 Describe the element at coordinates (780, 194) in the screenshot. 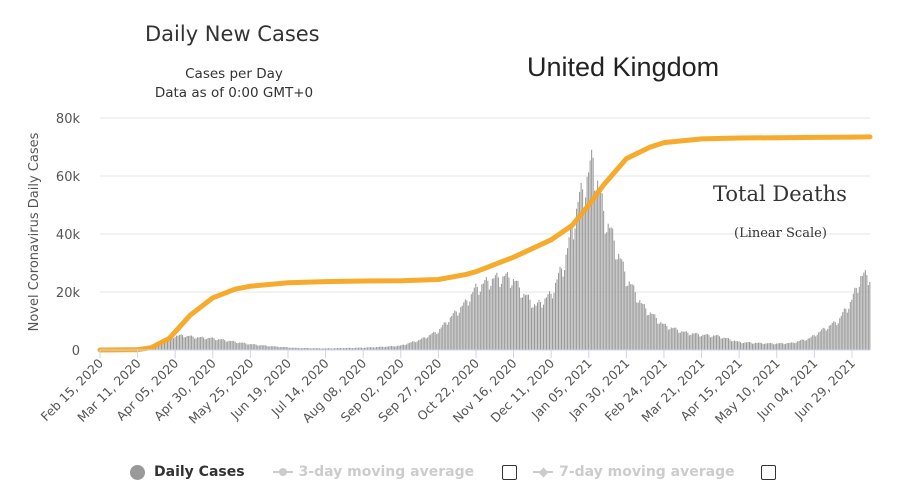

I see `deaths-overlay-title: Total Deaths` at that location.